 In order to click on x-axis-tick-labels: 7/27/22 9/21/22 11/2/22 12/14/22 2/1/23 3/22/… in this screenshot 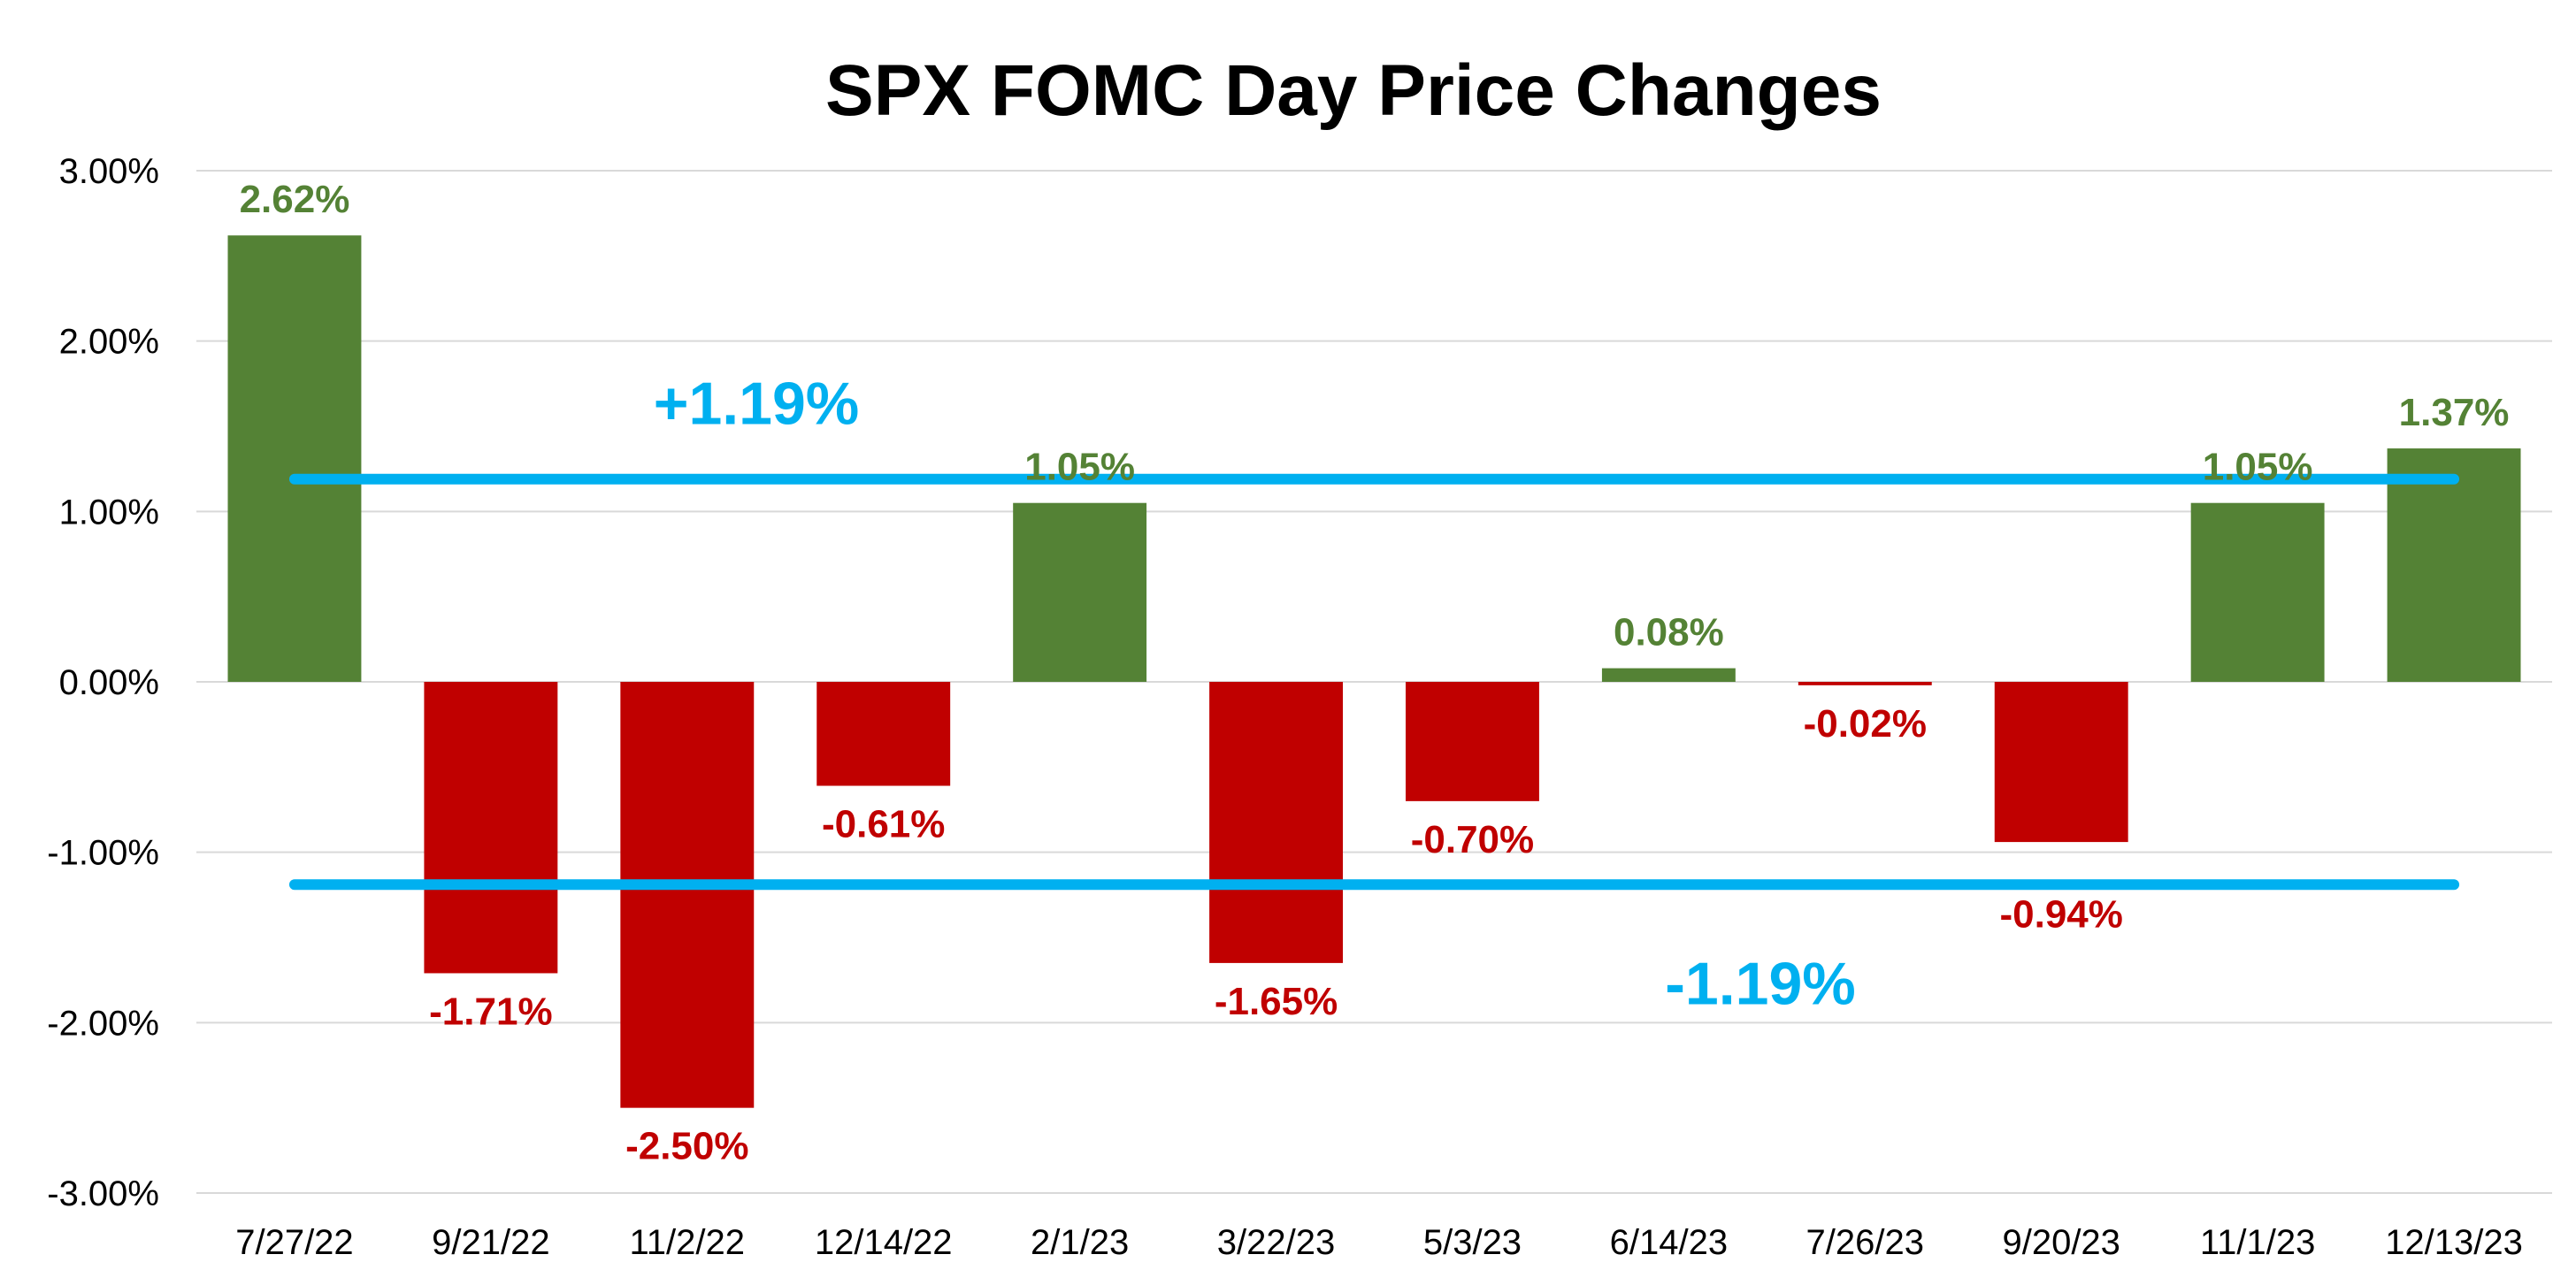, I will do `click(1379, 1242)`.